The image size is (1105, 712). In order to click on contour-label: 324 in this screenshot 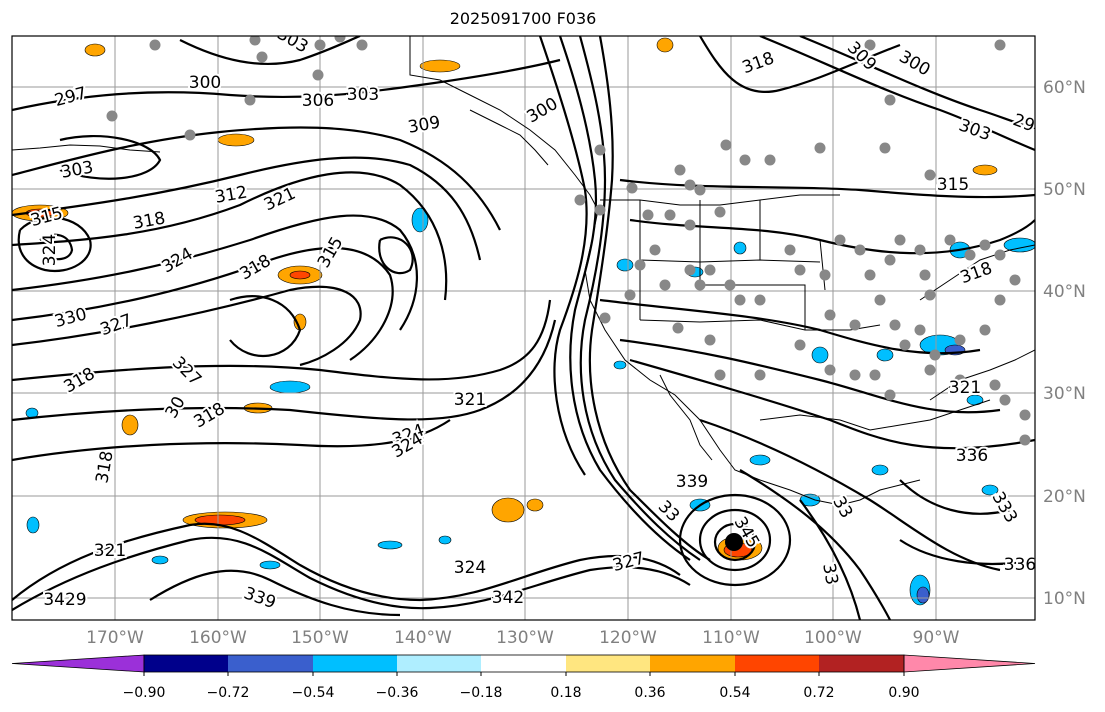, I will do `click(470, 568)`.